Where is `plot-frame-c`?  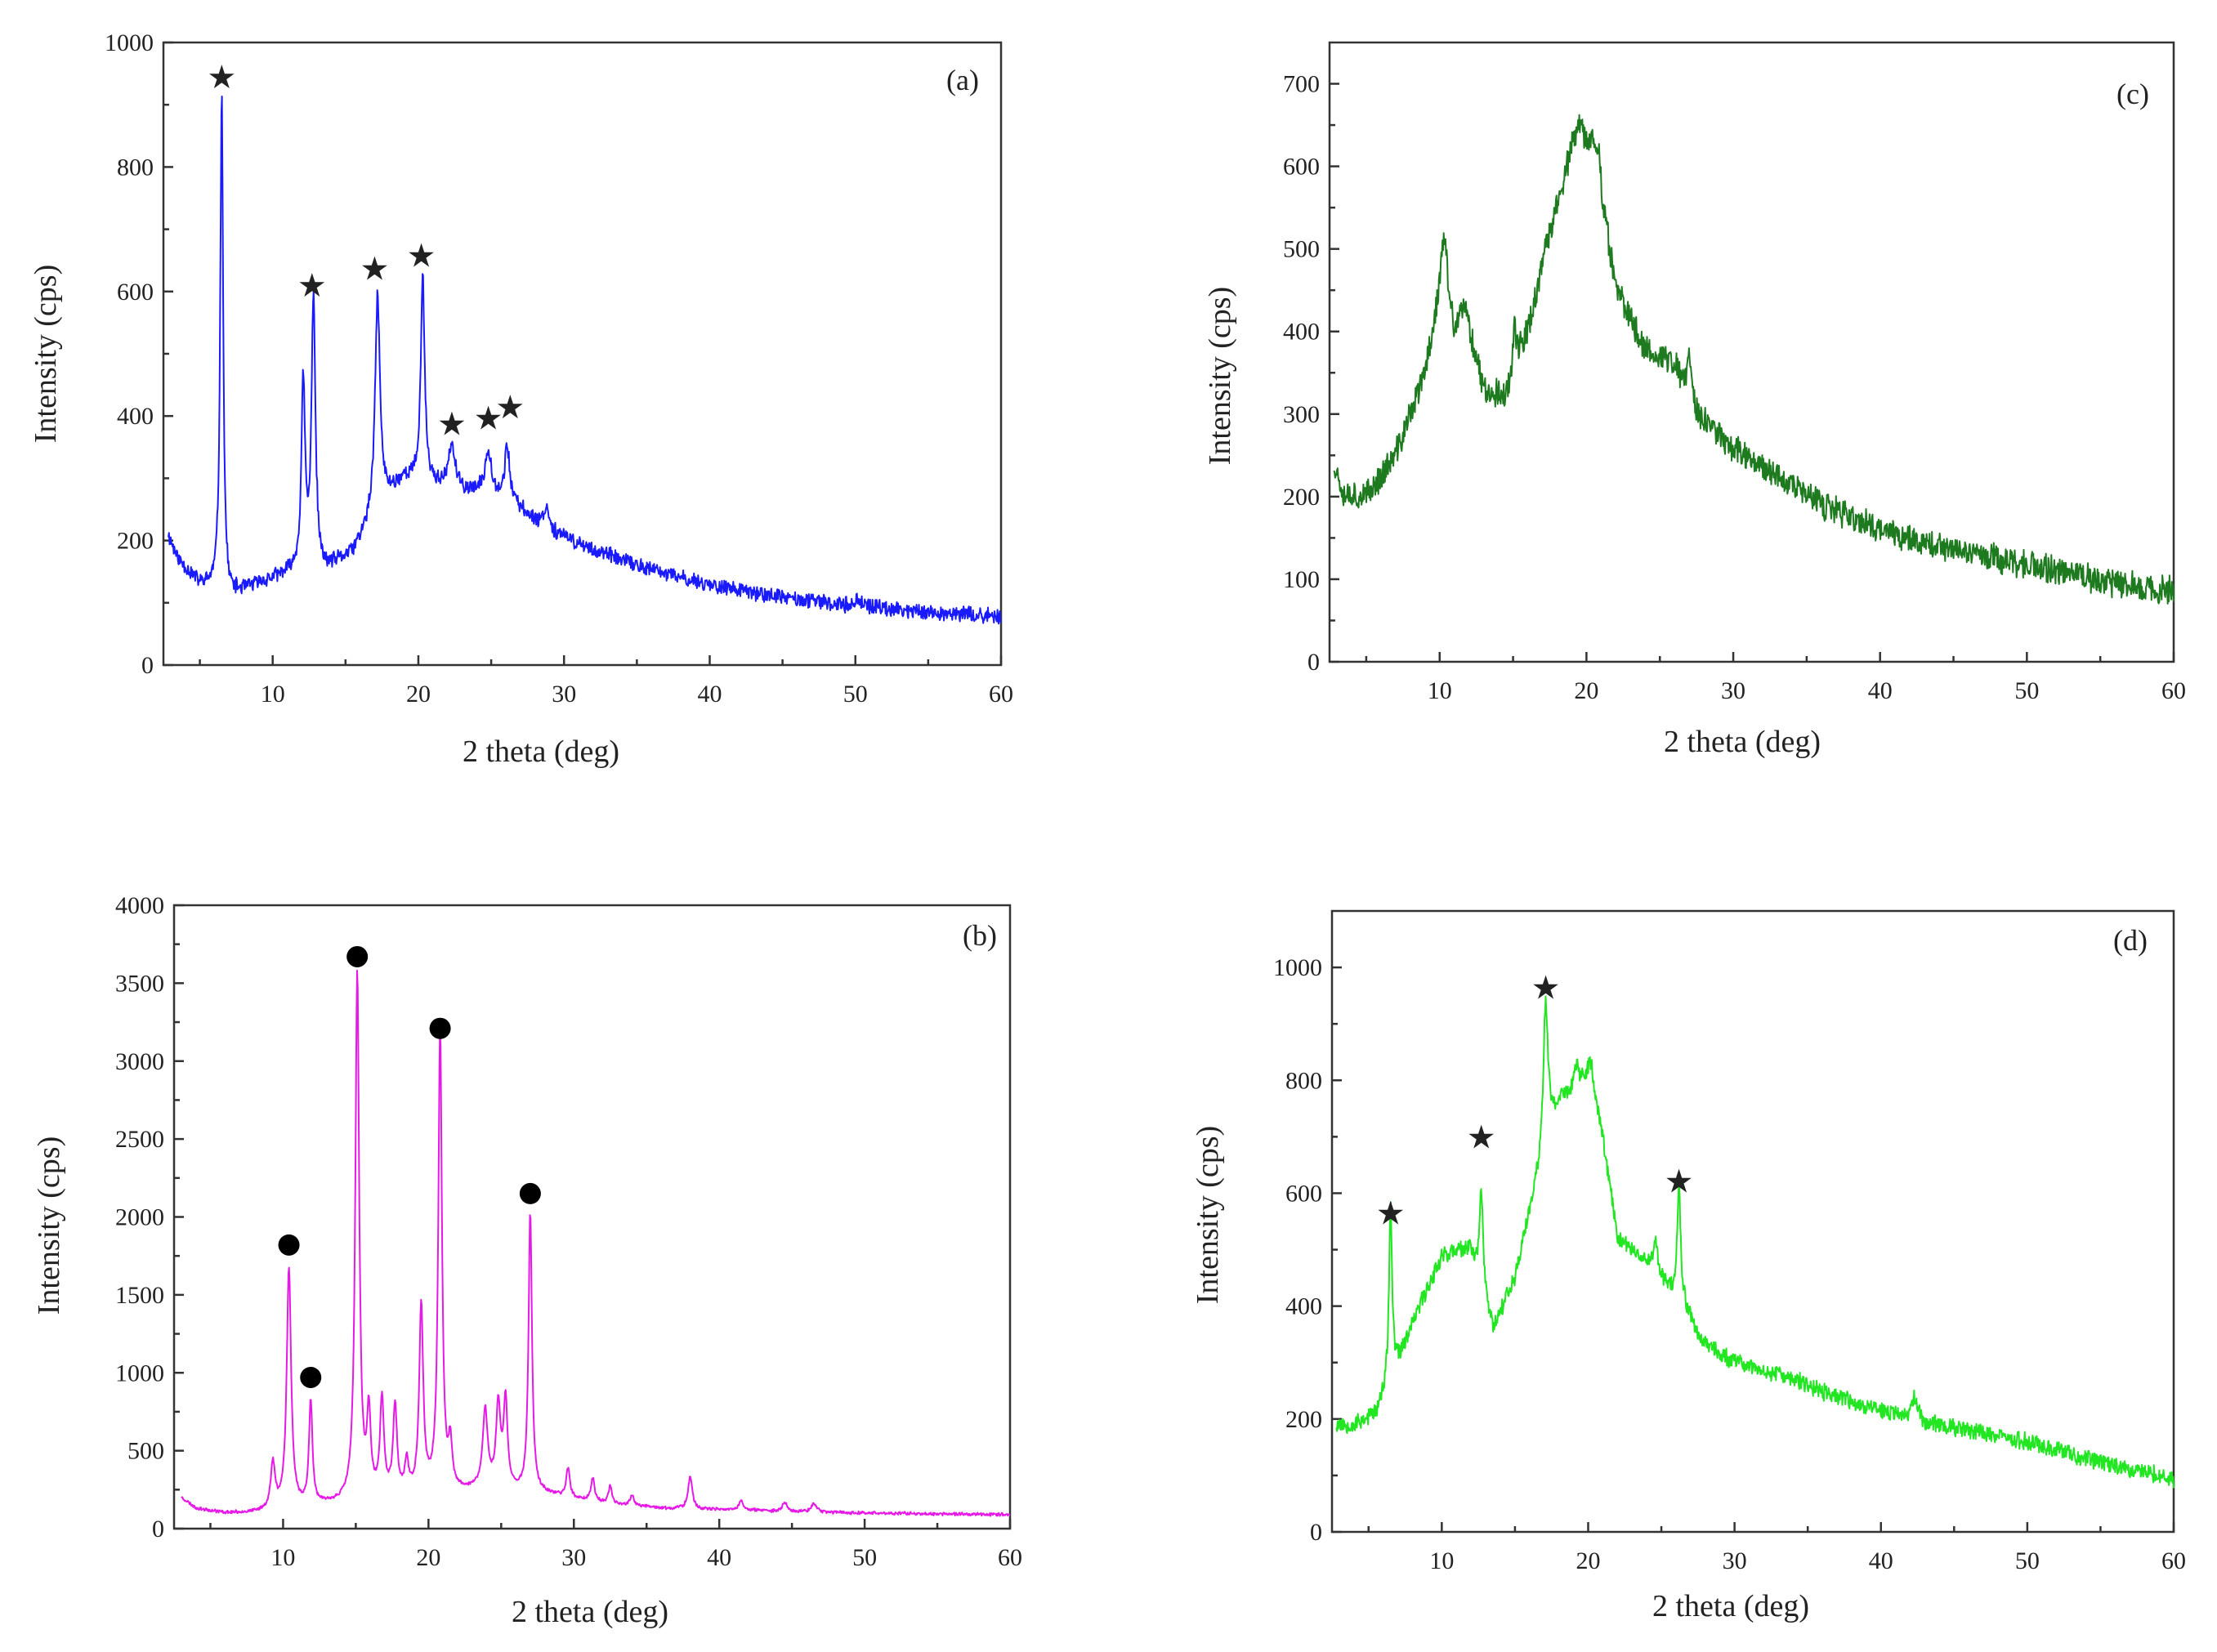
plot-frame-c is located at coordinates (1751, 352).